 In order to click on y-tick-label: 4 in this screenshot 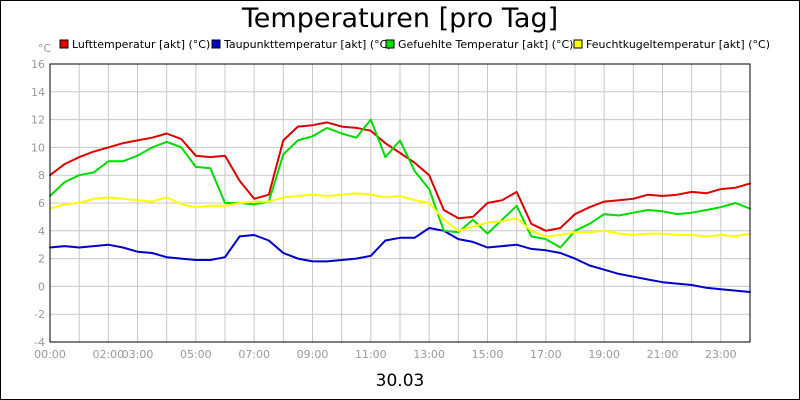, I will do `click(41, 231)`.